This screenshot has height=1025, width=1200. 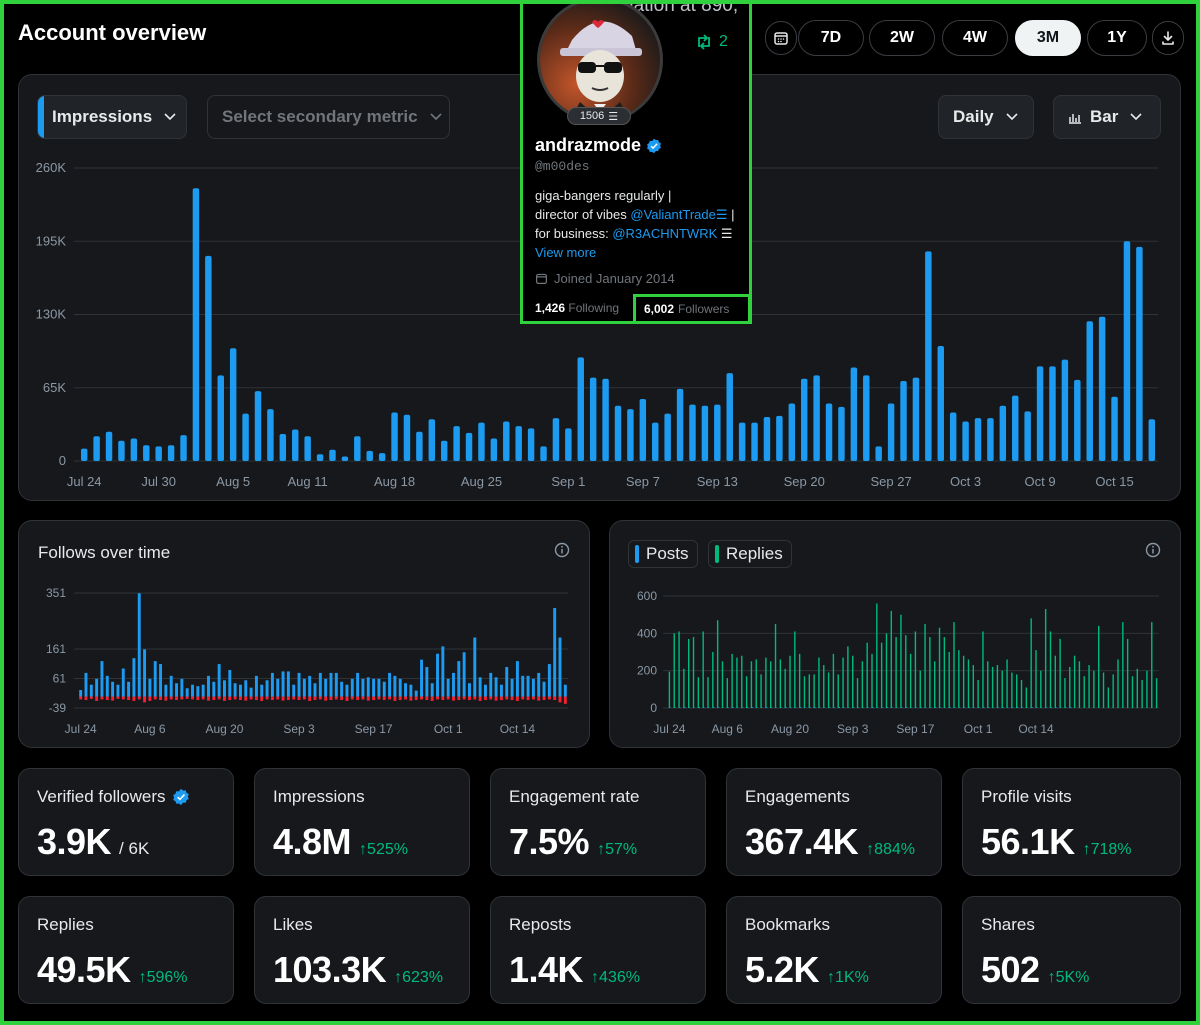 What do you see at coordinates (419, 977) in the screenshot?
I see `stat-change: ↑623%` at bounding box center [419, 977].